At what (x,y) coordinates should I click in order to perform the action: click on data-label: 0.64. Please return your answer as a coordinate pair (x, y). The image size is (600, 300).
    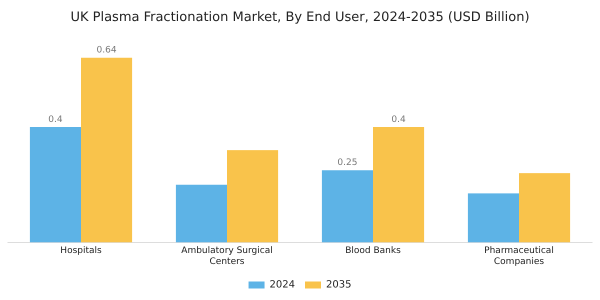
    Looking at the image, I should click on (106, 51).